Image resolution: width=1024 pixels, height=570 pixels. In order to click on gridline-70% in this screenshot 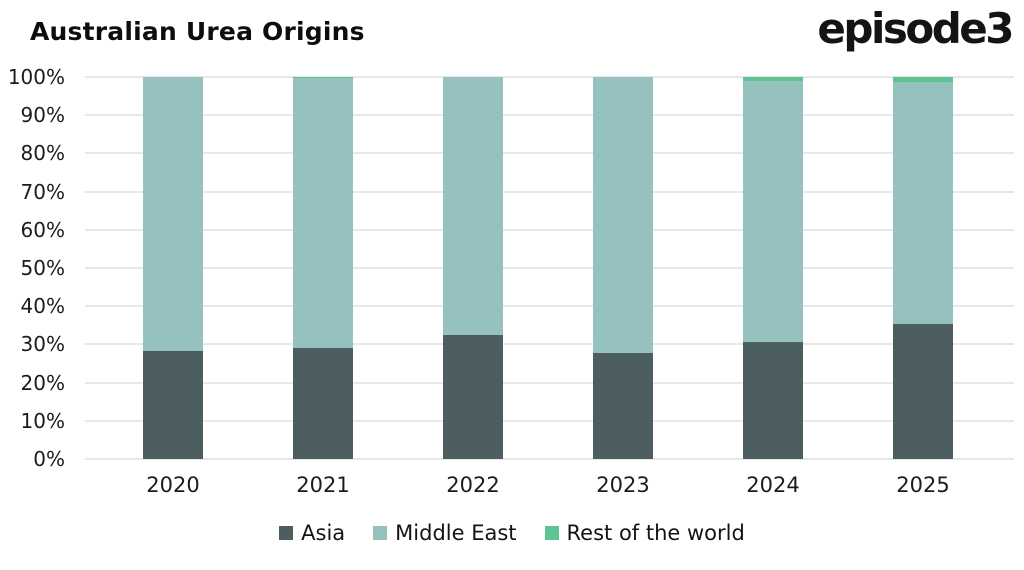, I will do `click(549, 191)`.